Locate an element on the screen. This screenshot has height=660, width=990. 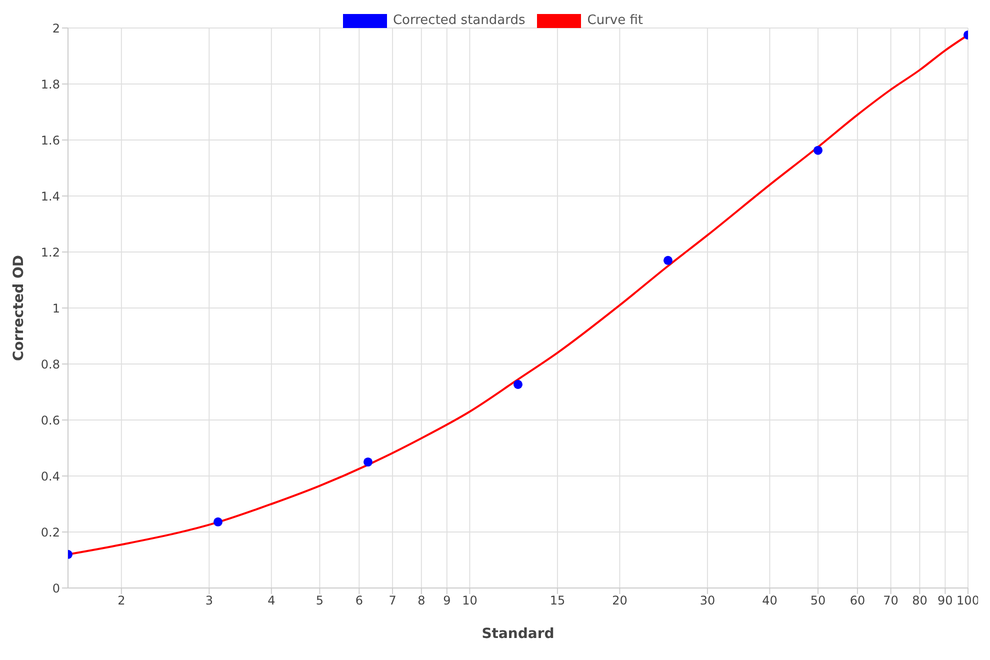
x-tick-label: 9 is located at coordinates (447, 601).